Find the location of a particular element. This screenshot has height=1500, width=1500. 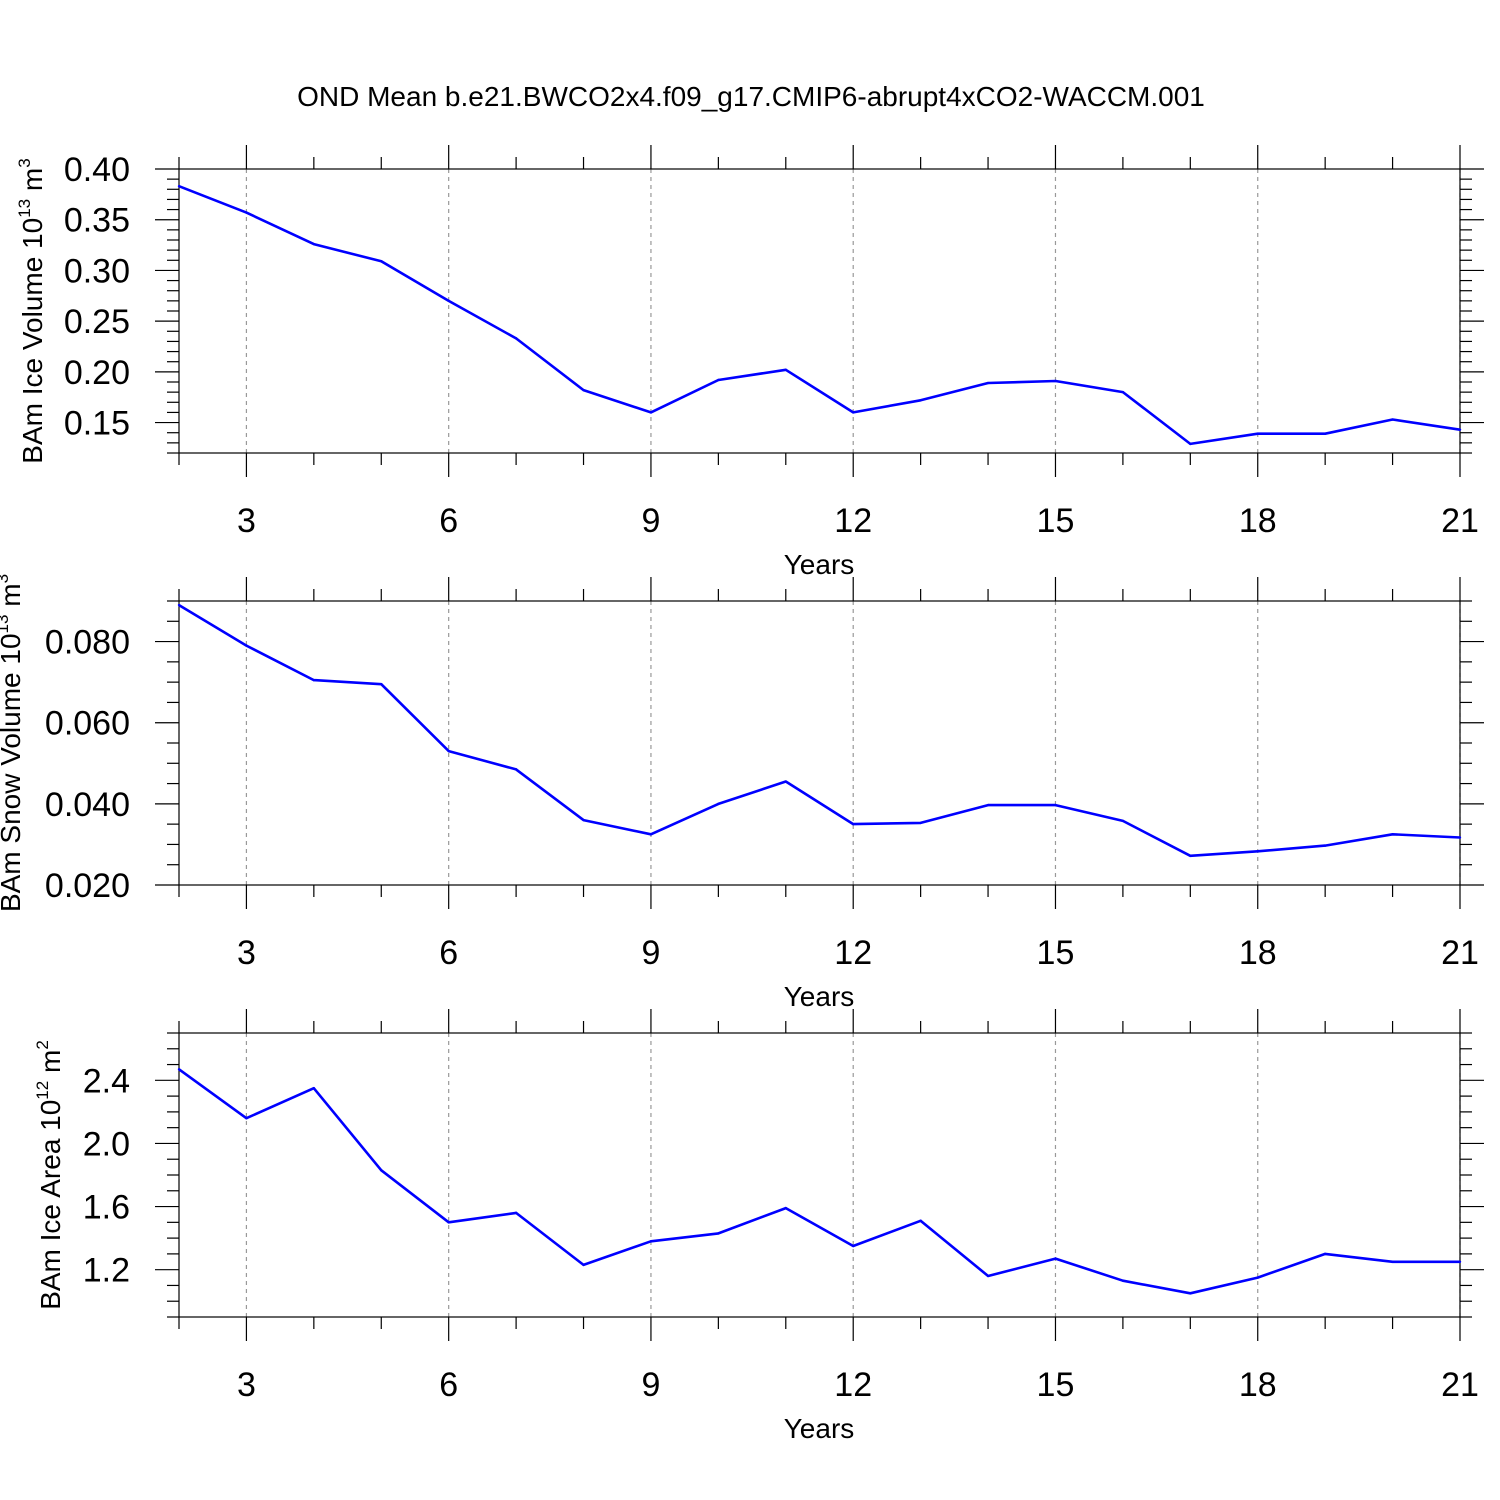

y-tick-label: 0.30 is located at coordinates (97, 271).